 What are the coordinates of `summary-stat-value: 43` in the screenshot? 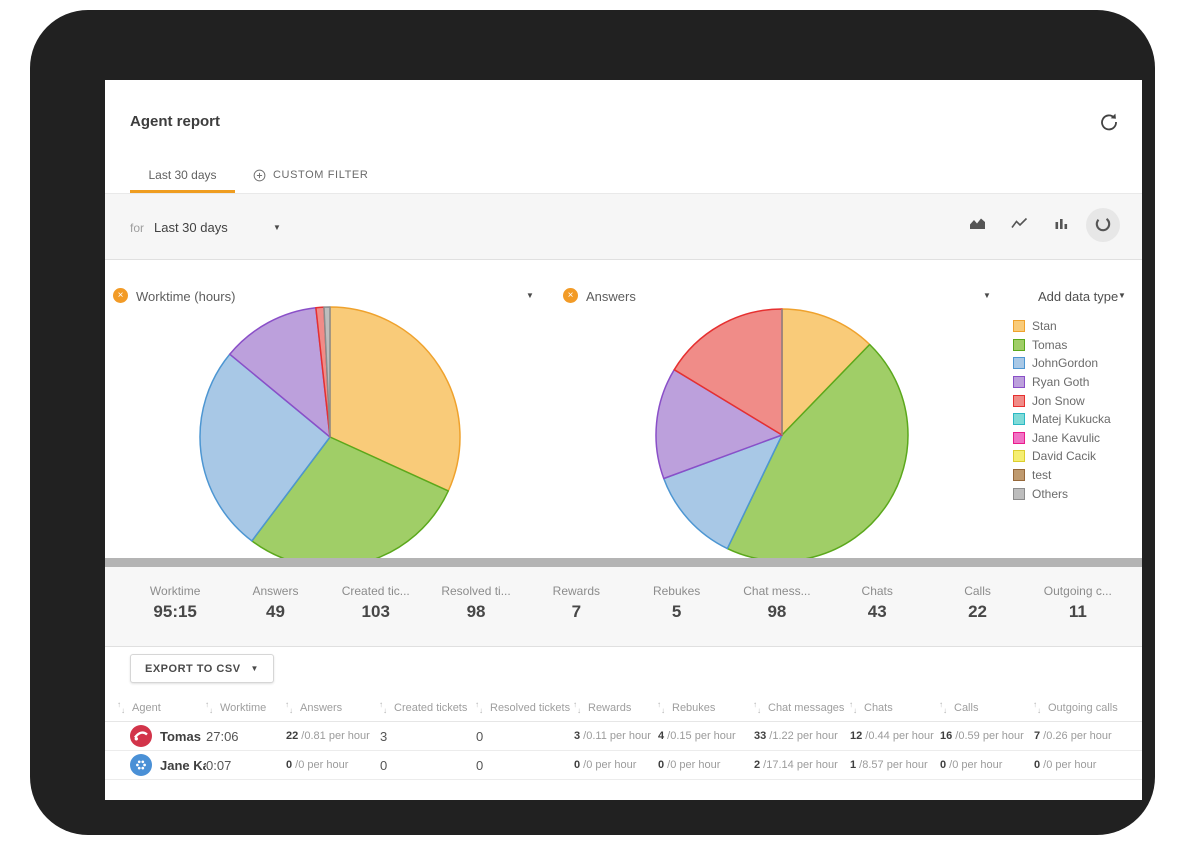 It's located at (877, 611).